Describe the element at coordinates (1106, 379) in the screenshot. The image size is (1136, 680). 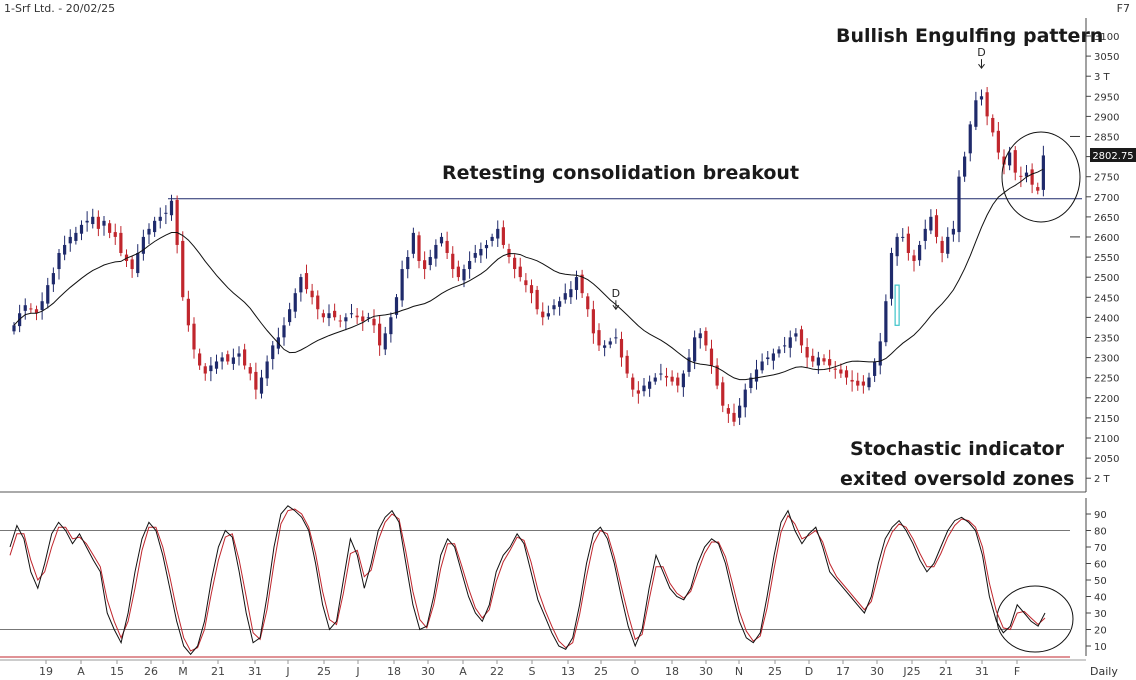
I see `price-tick-label: 2250` at that location.